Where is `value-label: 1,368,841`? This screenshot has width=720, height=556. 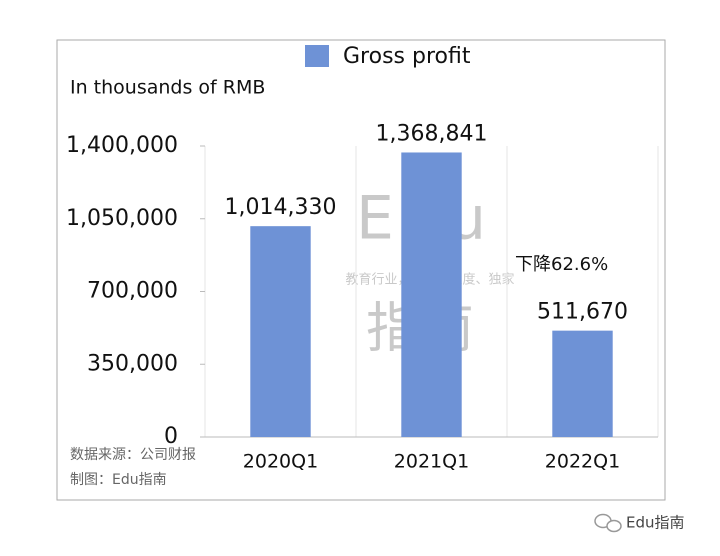
value-label: 1,368,841 is located at coordinates (432, 133).